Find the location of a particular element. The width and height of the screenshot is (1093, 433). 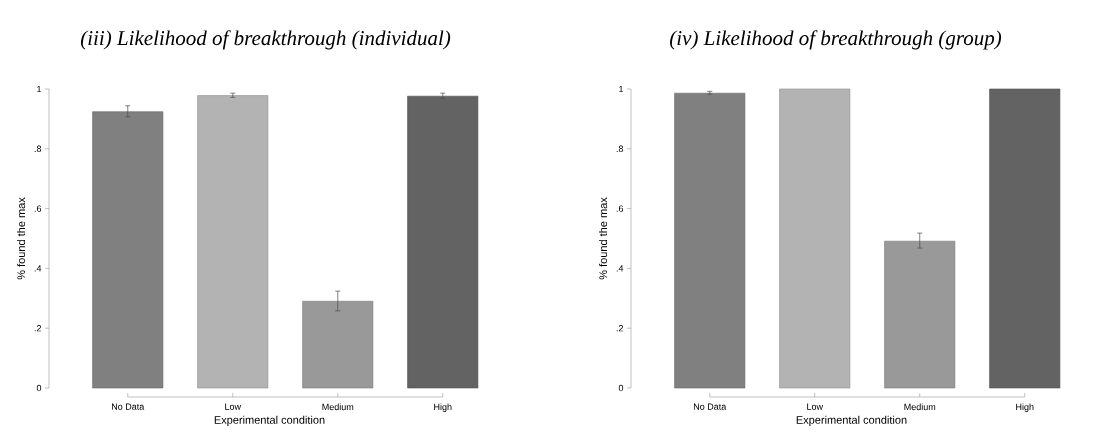

chart-title: (iii) Likelihood of breakthrough (individual) is located at coordinates (265, 40).